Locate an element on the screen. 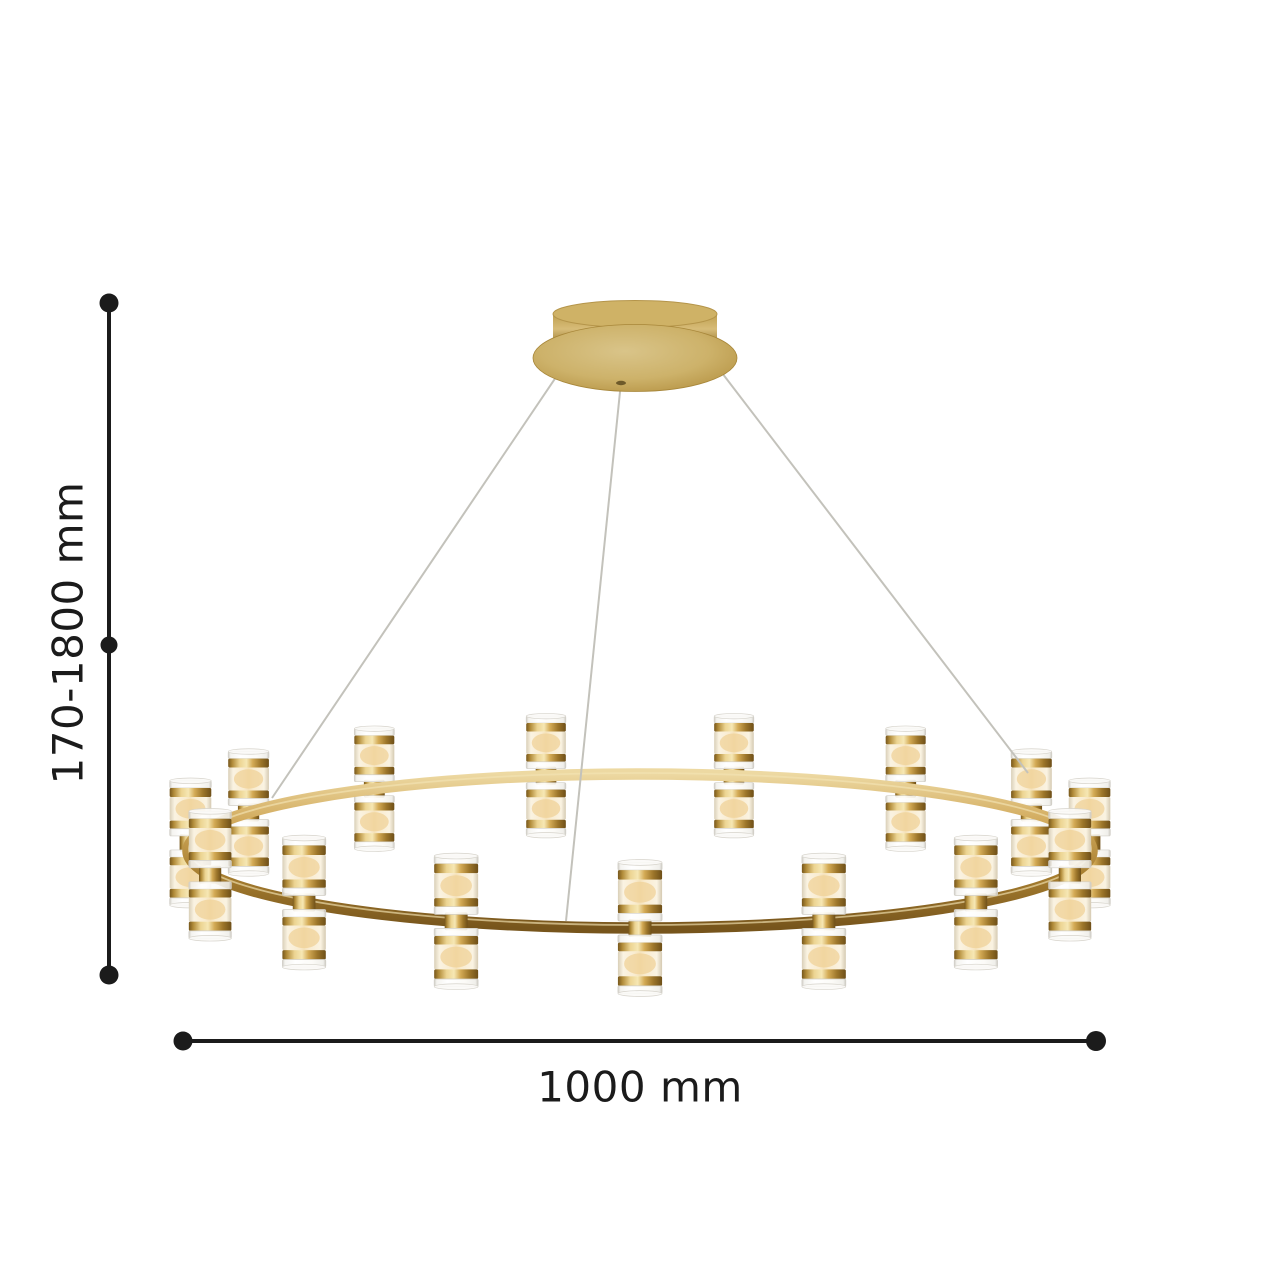  cable-left is located at coordinates (424, 572).